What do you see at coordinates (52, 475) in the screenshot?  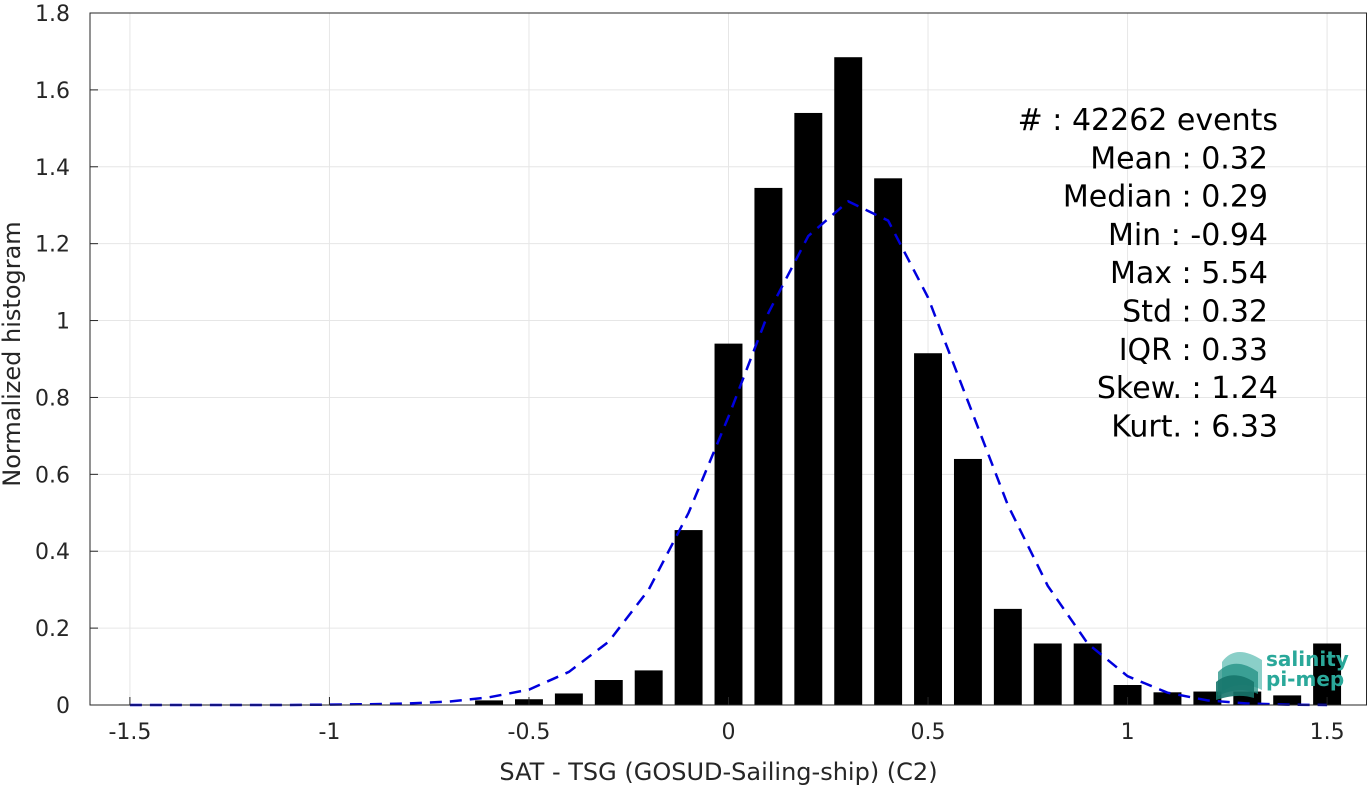 I see `y-tick-label: 0.6` at bounding box center [52, 475].